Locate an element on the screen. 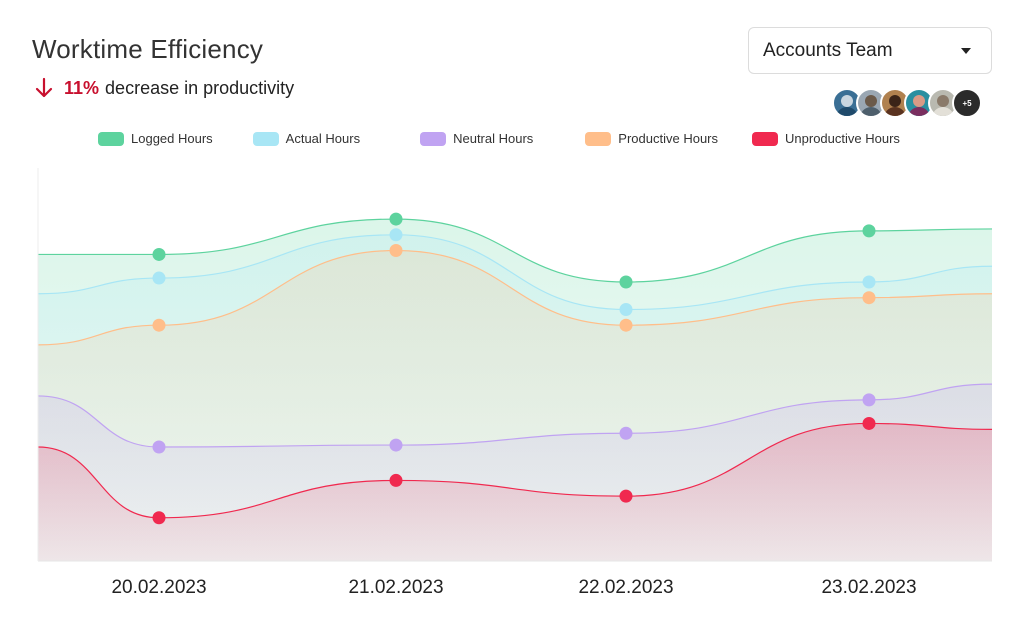 Image resolution: width=1024 pixels, height=640 pixels. legend-item: Neutral Hours is located at coordinates (476, 138).